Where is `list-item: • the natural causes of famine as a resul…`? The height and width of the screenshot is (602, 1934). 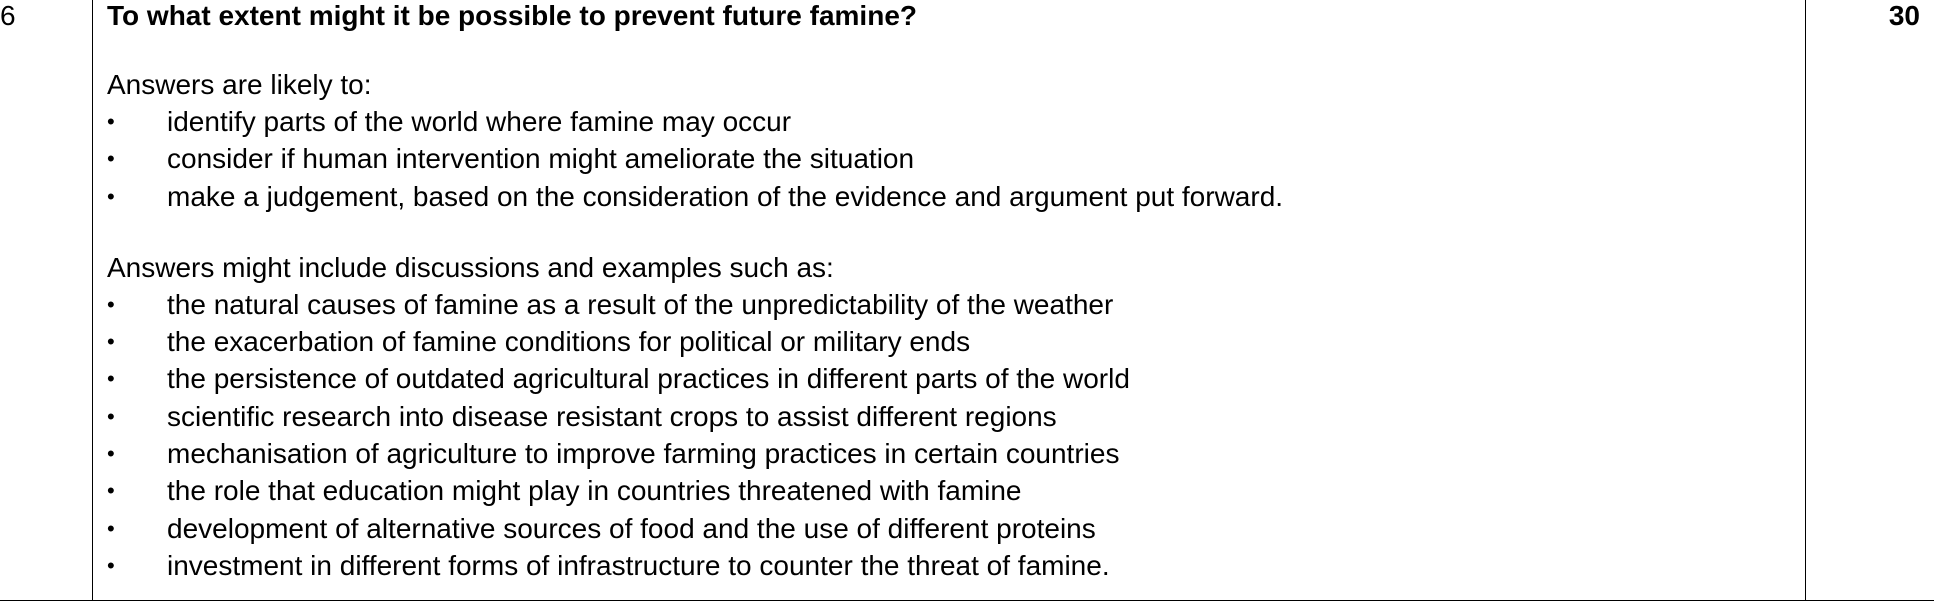
list-item: • the natural causes of famine as a resul… is located at coordinates (952, 304).